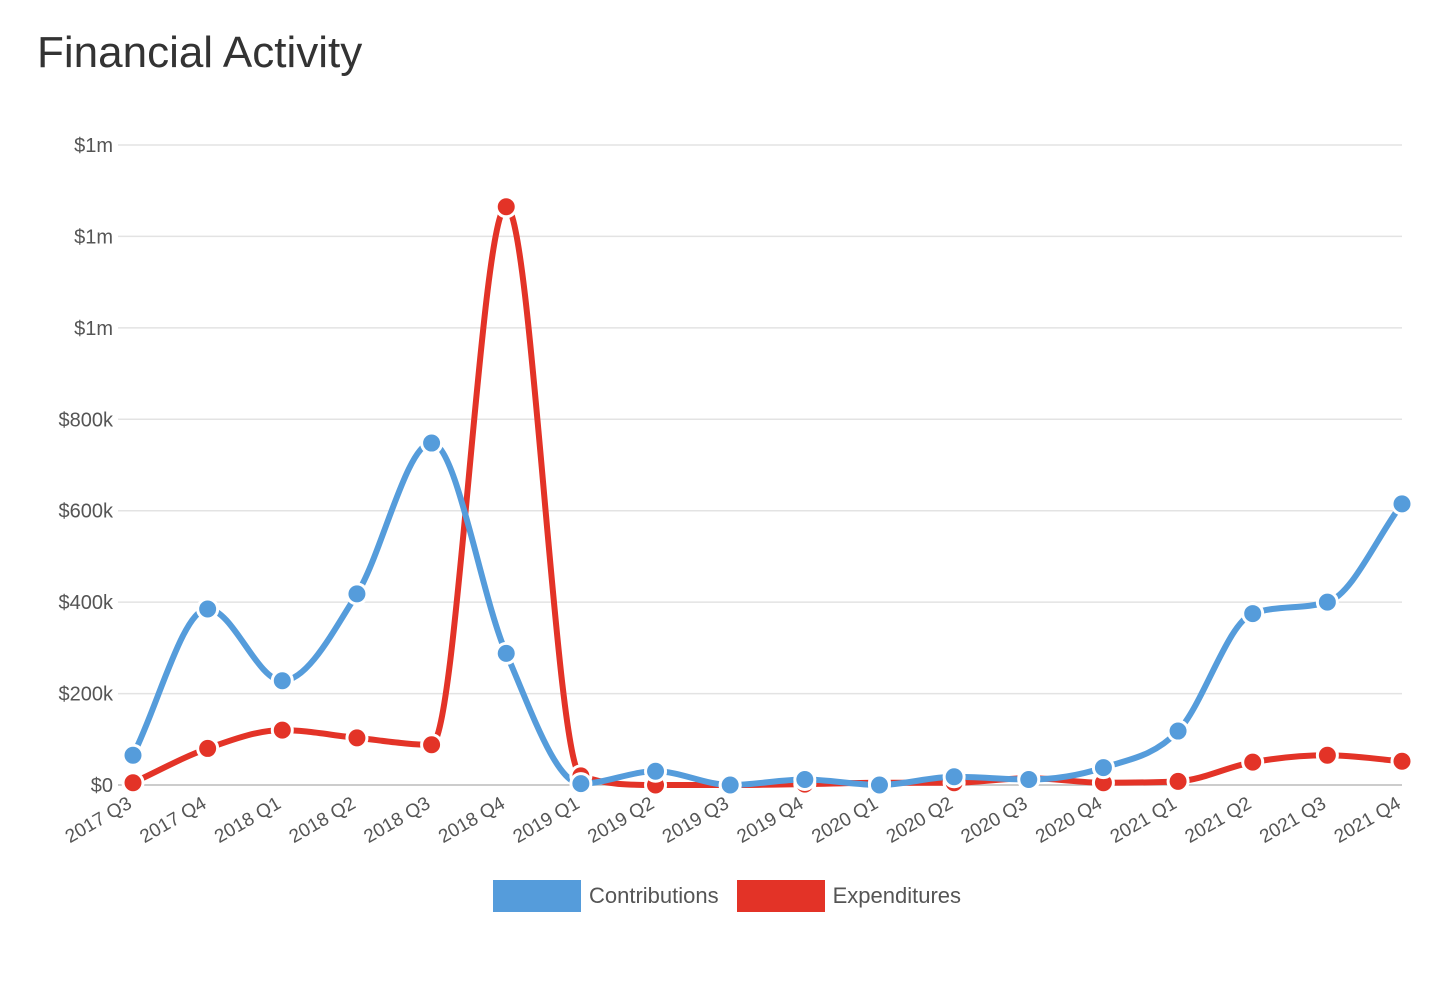 Image resolution: width=1454 pixels, height=992 pixels. Describe the element at coordinates (86, 695) in the screenshot. I see `y-tick-label: $200k` at that location.